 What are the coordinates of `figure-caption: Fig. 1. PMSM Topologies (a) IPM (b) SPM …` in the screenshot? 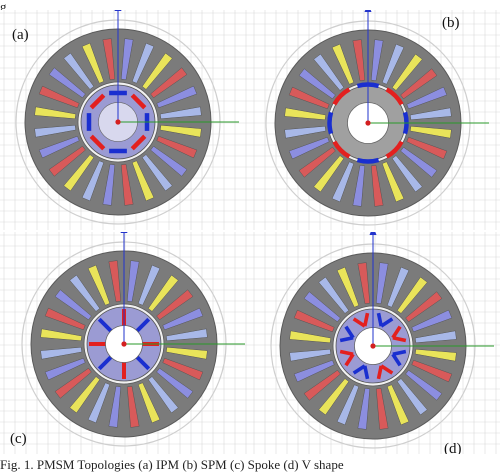 It's located at (172, 464).